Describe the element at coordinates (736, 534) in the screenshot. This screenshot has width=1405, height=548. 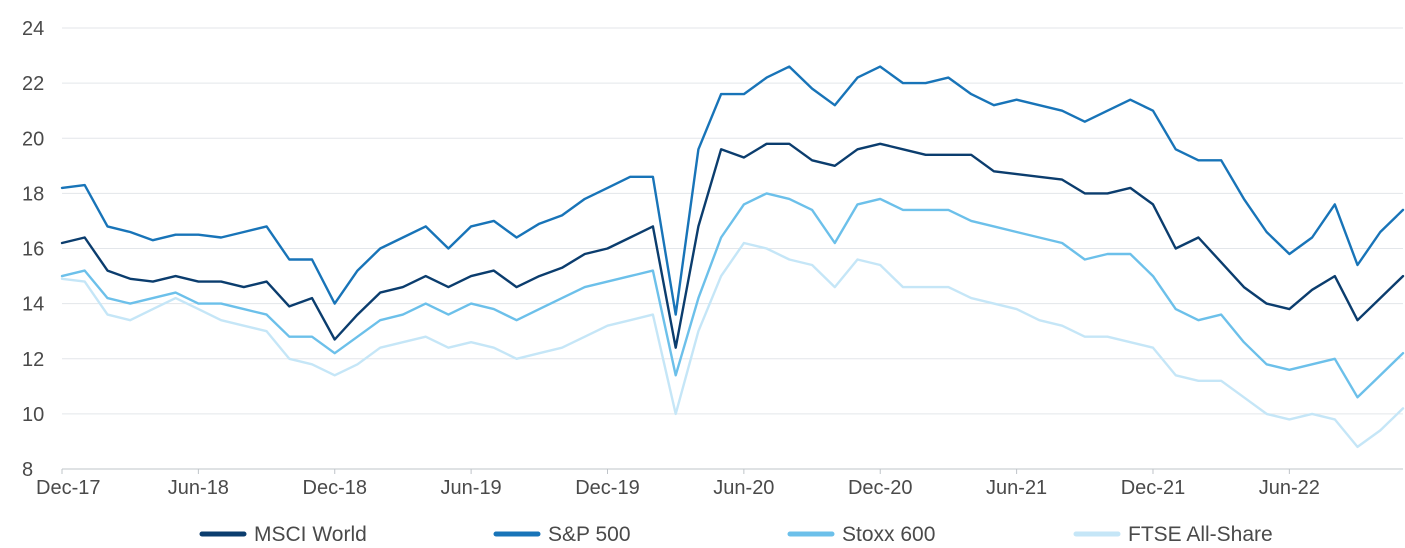
I see `legend: MSCI World S&P 500 Stoxx 600 FTSE All-Share` at that location.